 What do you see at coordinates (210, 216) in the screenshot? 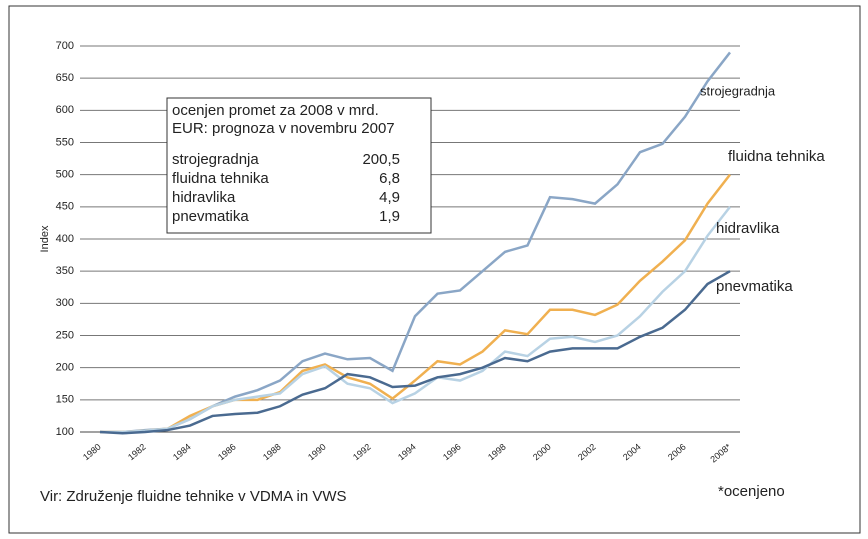
I see `info-name: pnevmatika` at bounding box center [210, 216].